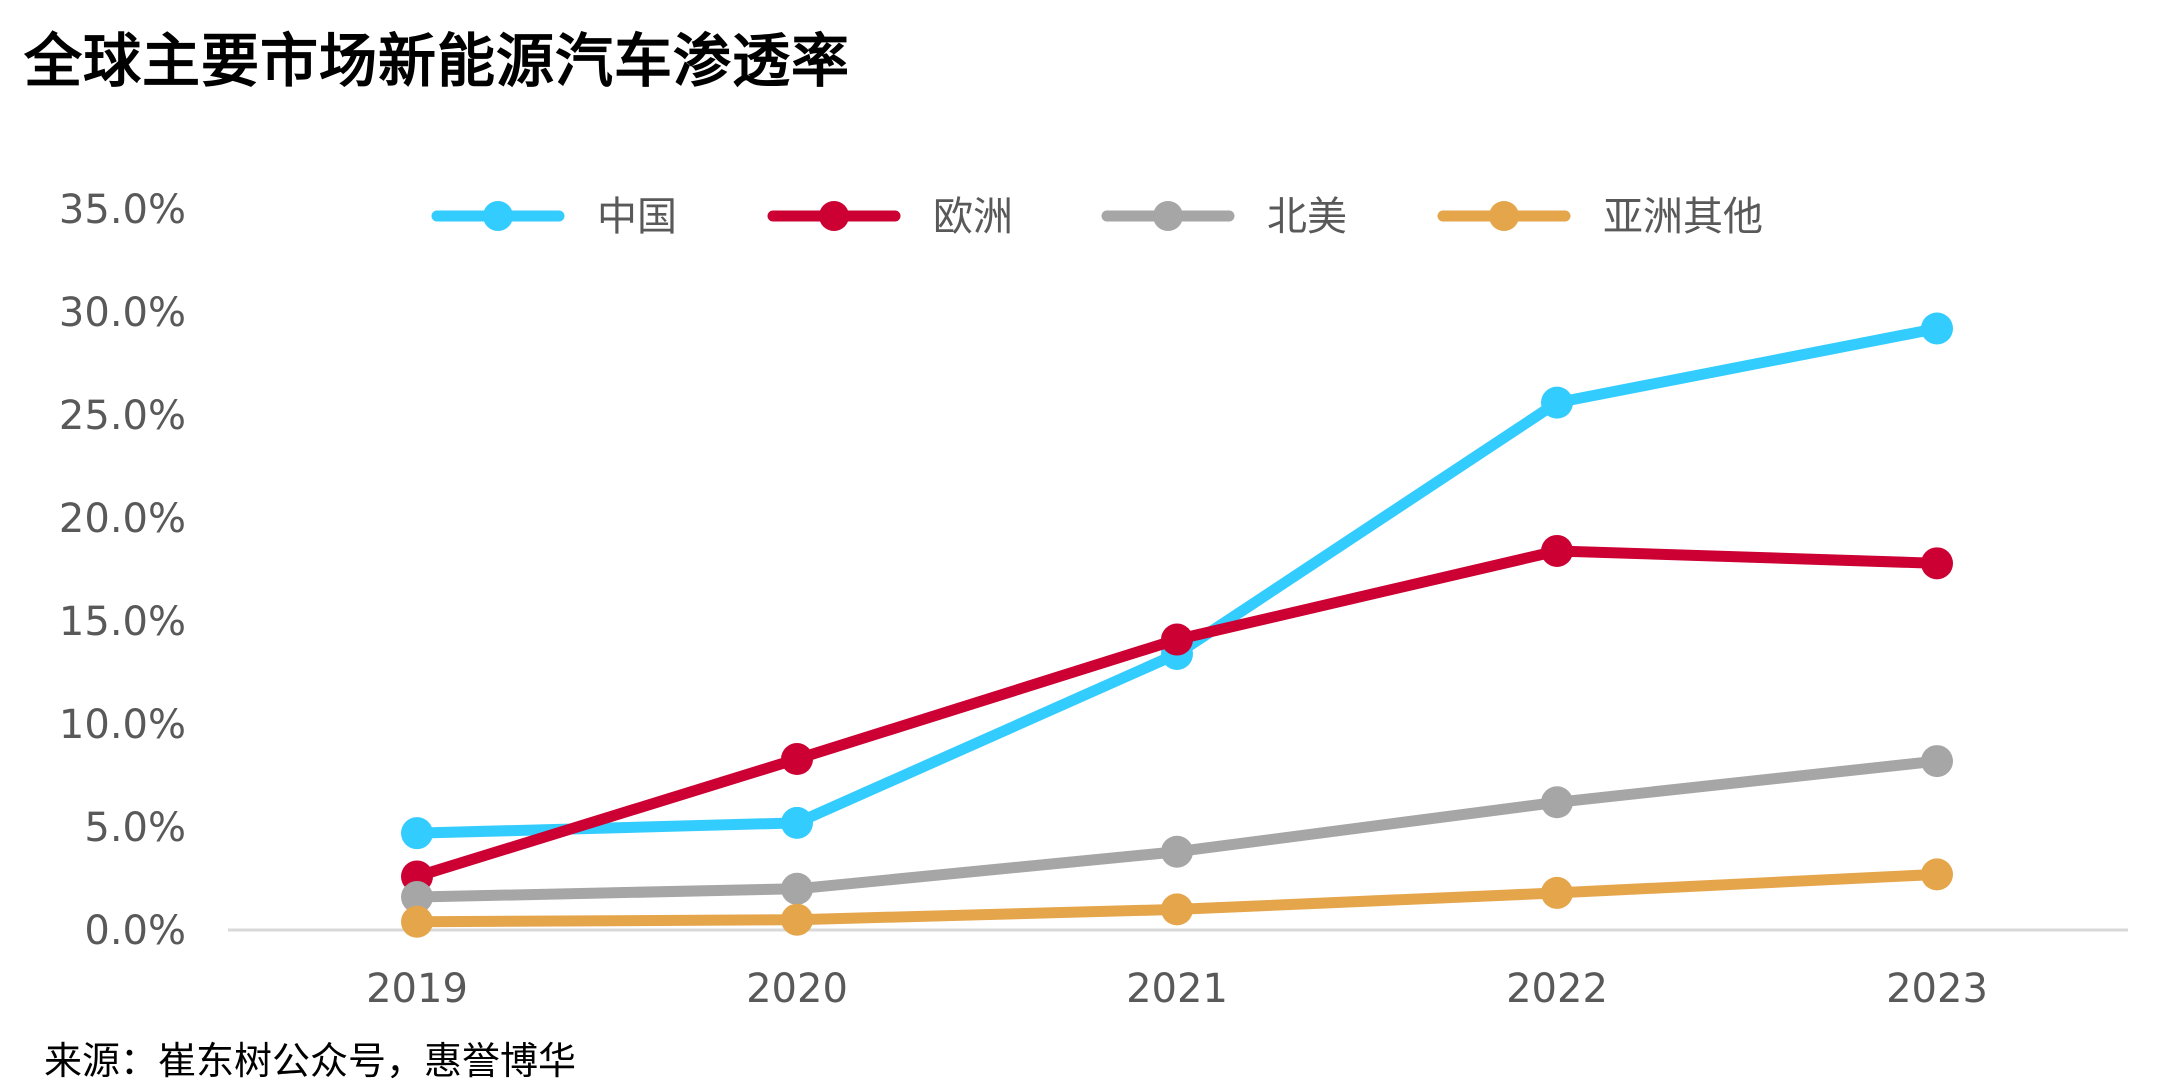 This screenshot has width=2175, height=1086. I want to click on x-axis: 2019 2020 2021 2022 2023, so click(1178, 970).